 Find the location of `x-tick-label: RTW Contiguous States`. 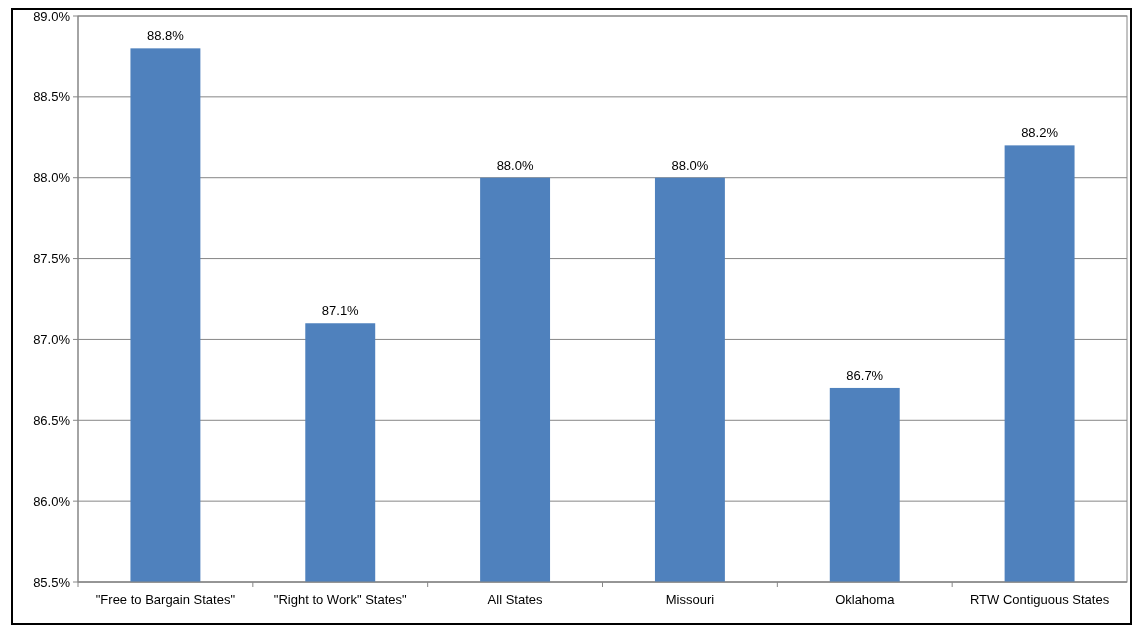

x-tick-label: RTW Contiguous States is located at coordinates (1039, 599).